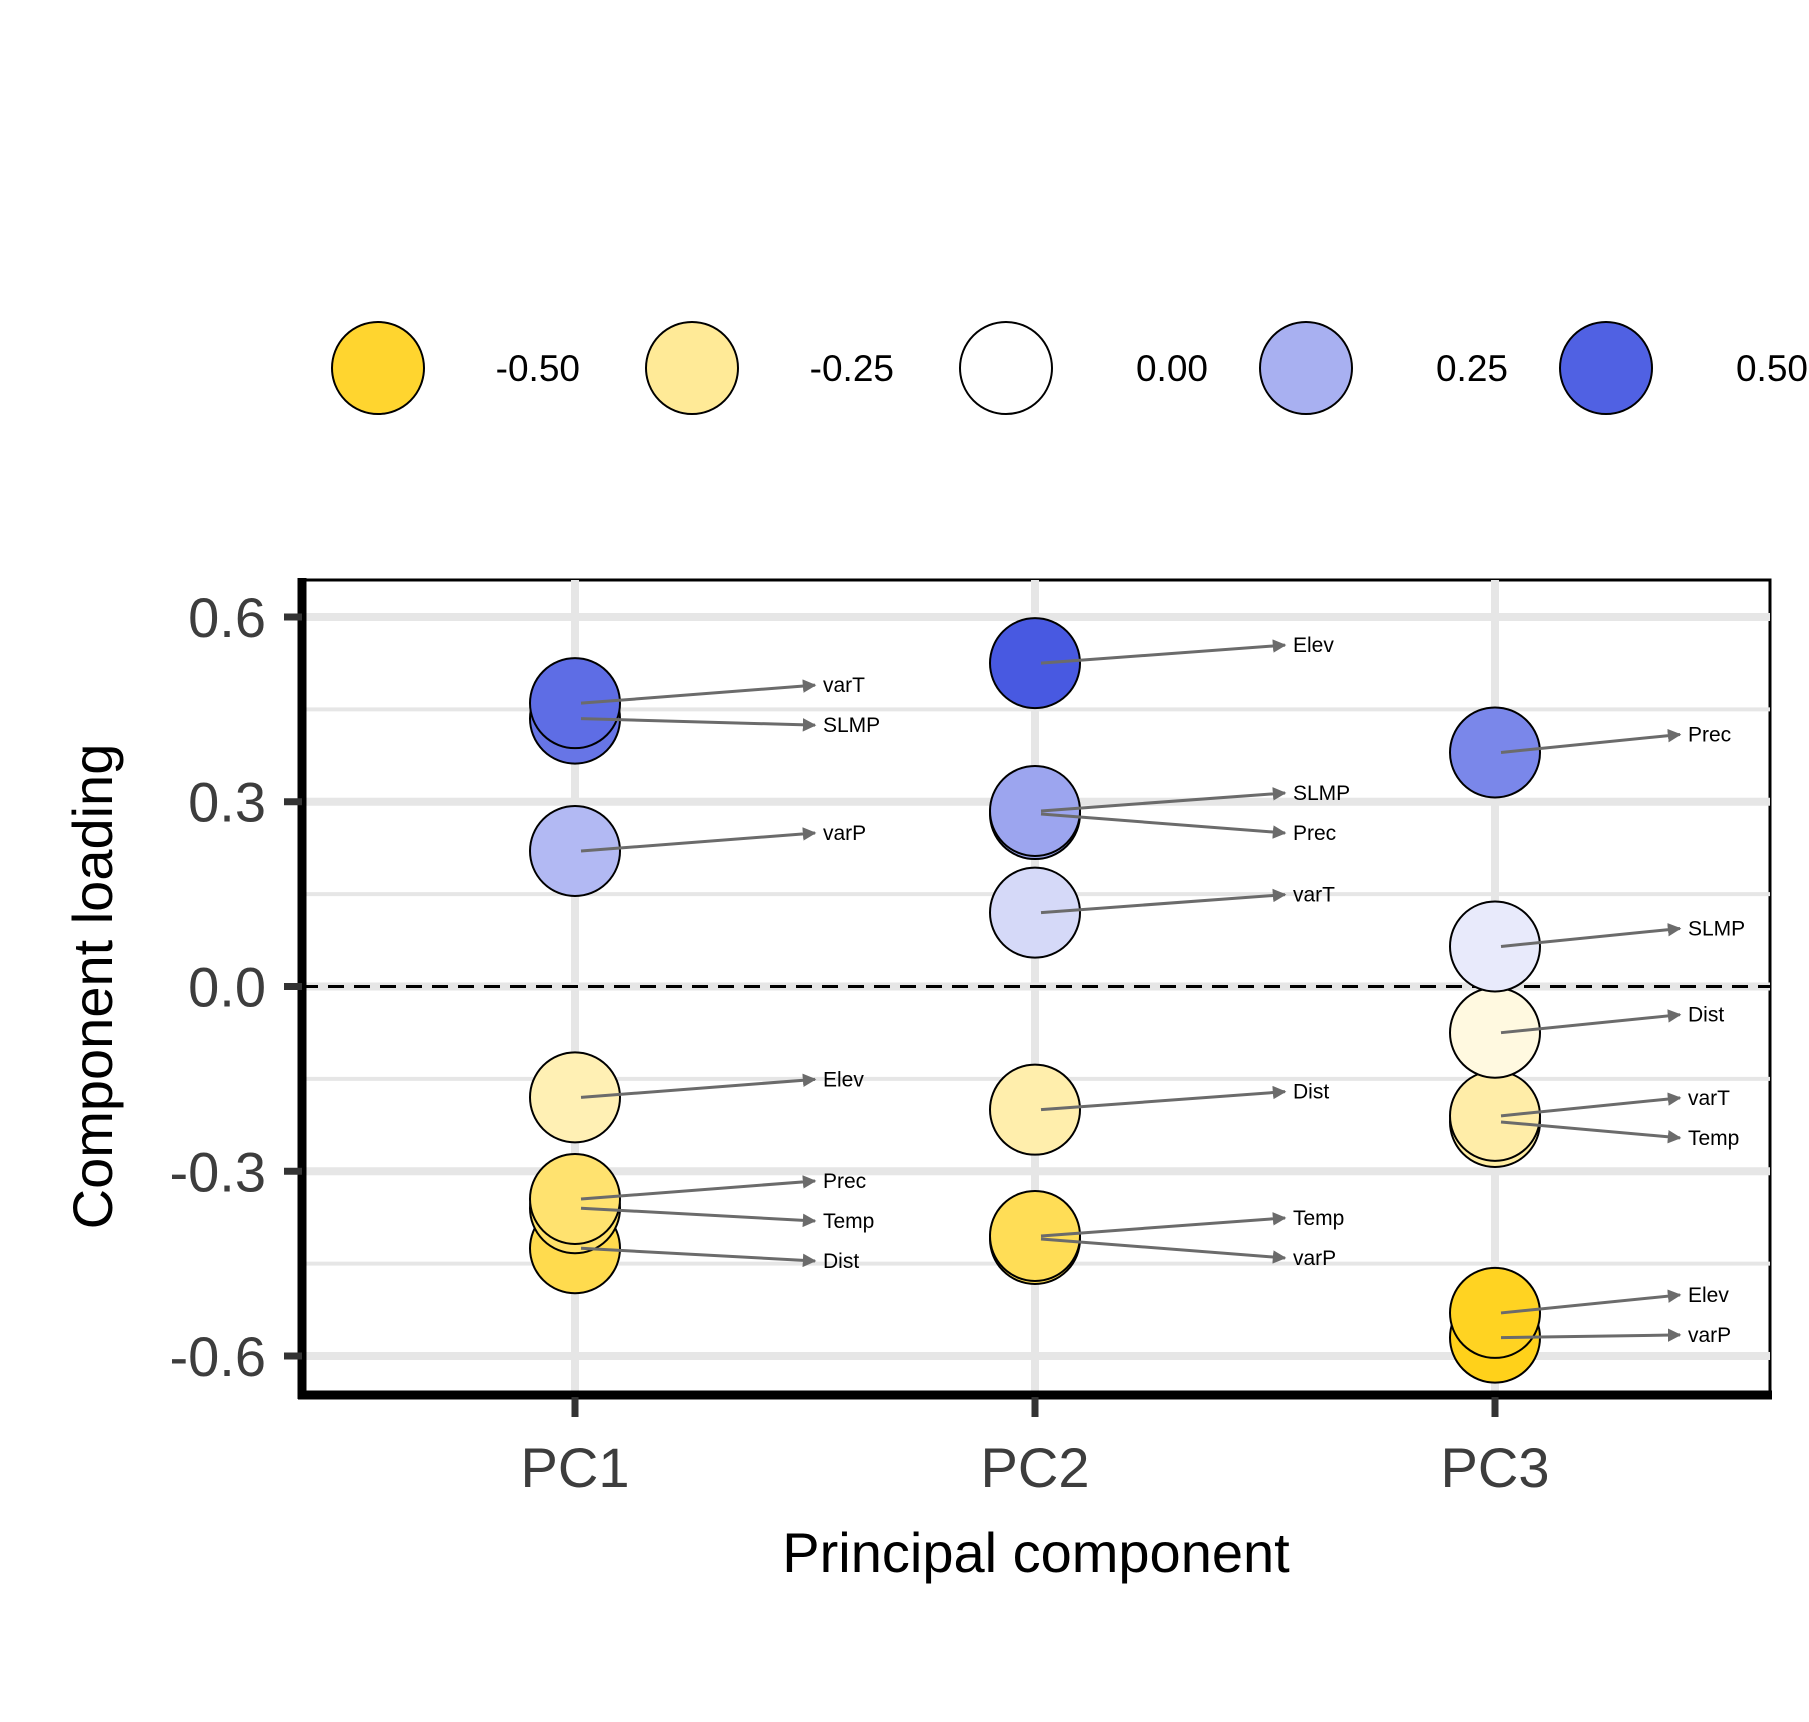 The image size is (1809, 1722). What do you see at coordinates (218, 1356) in the screenshot?
I see `y-tick-label: -0.6` at bounding box center [218, 1356].